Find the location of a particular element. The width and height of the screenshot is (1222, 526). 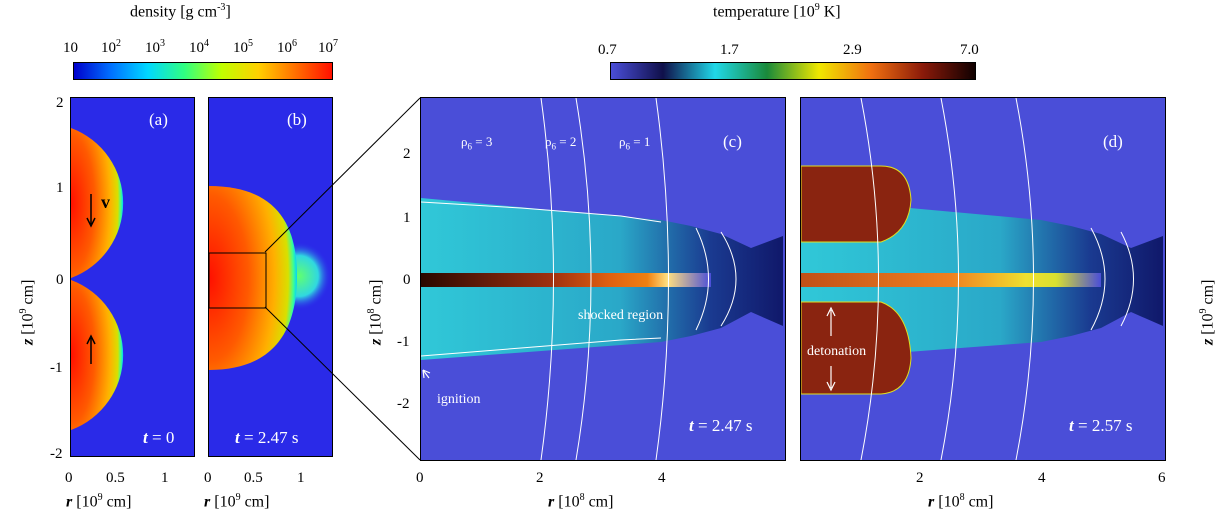

contour-rho3 is located at coordinates (547, 279).